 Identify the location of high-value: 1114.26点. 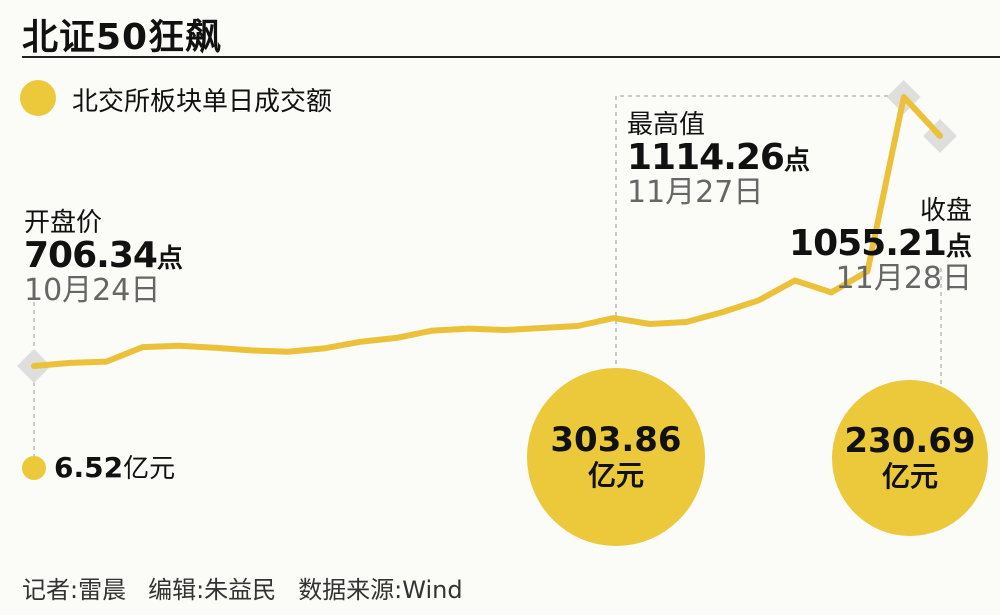
(718, 158).